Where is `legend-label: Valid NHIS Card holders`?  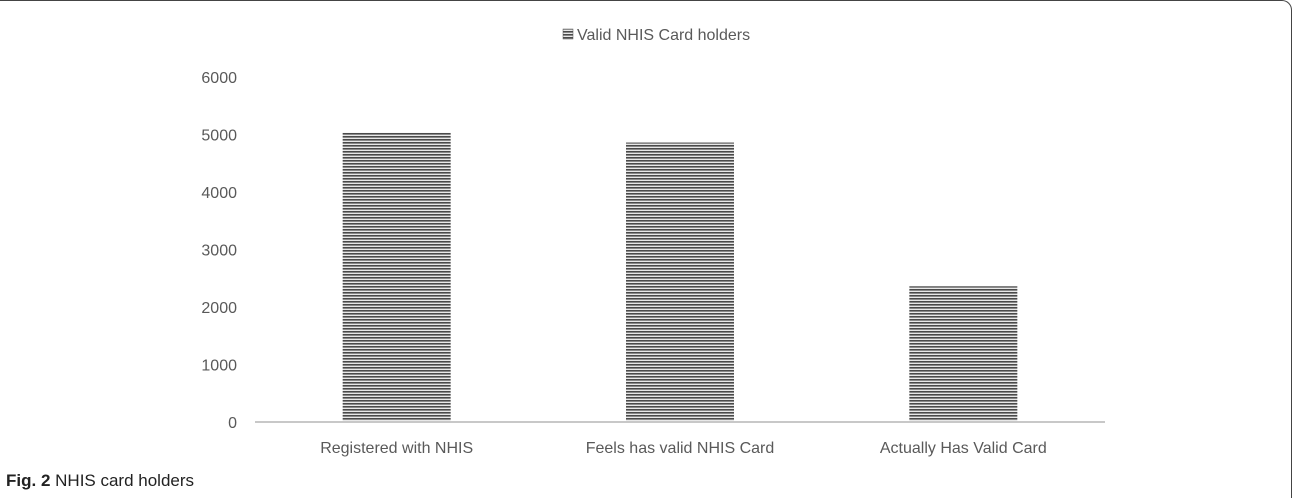 legend-label: Valid NHIS Card holders is located at coordinates (663, 35).